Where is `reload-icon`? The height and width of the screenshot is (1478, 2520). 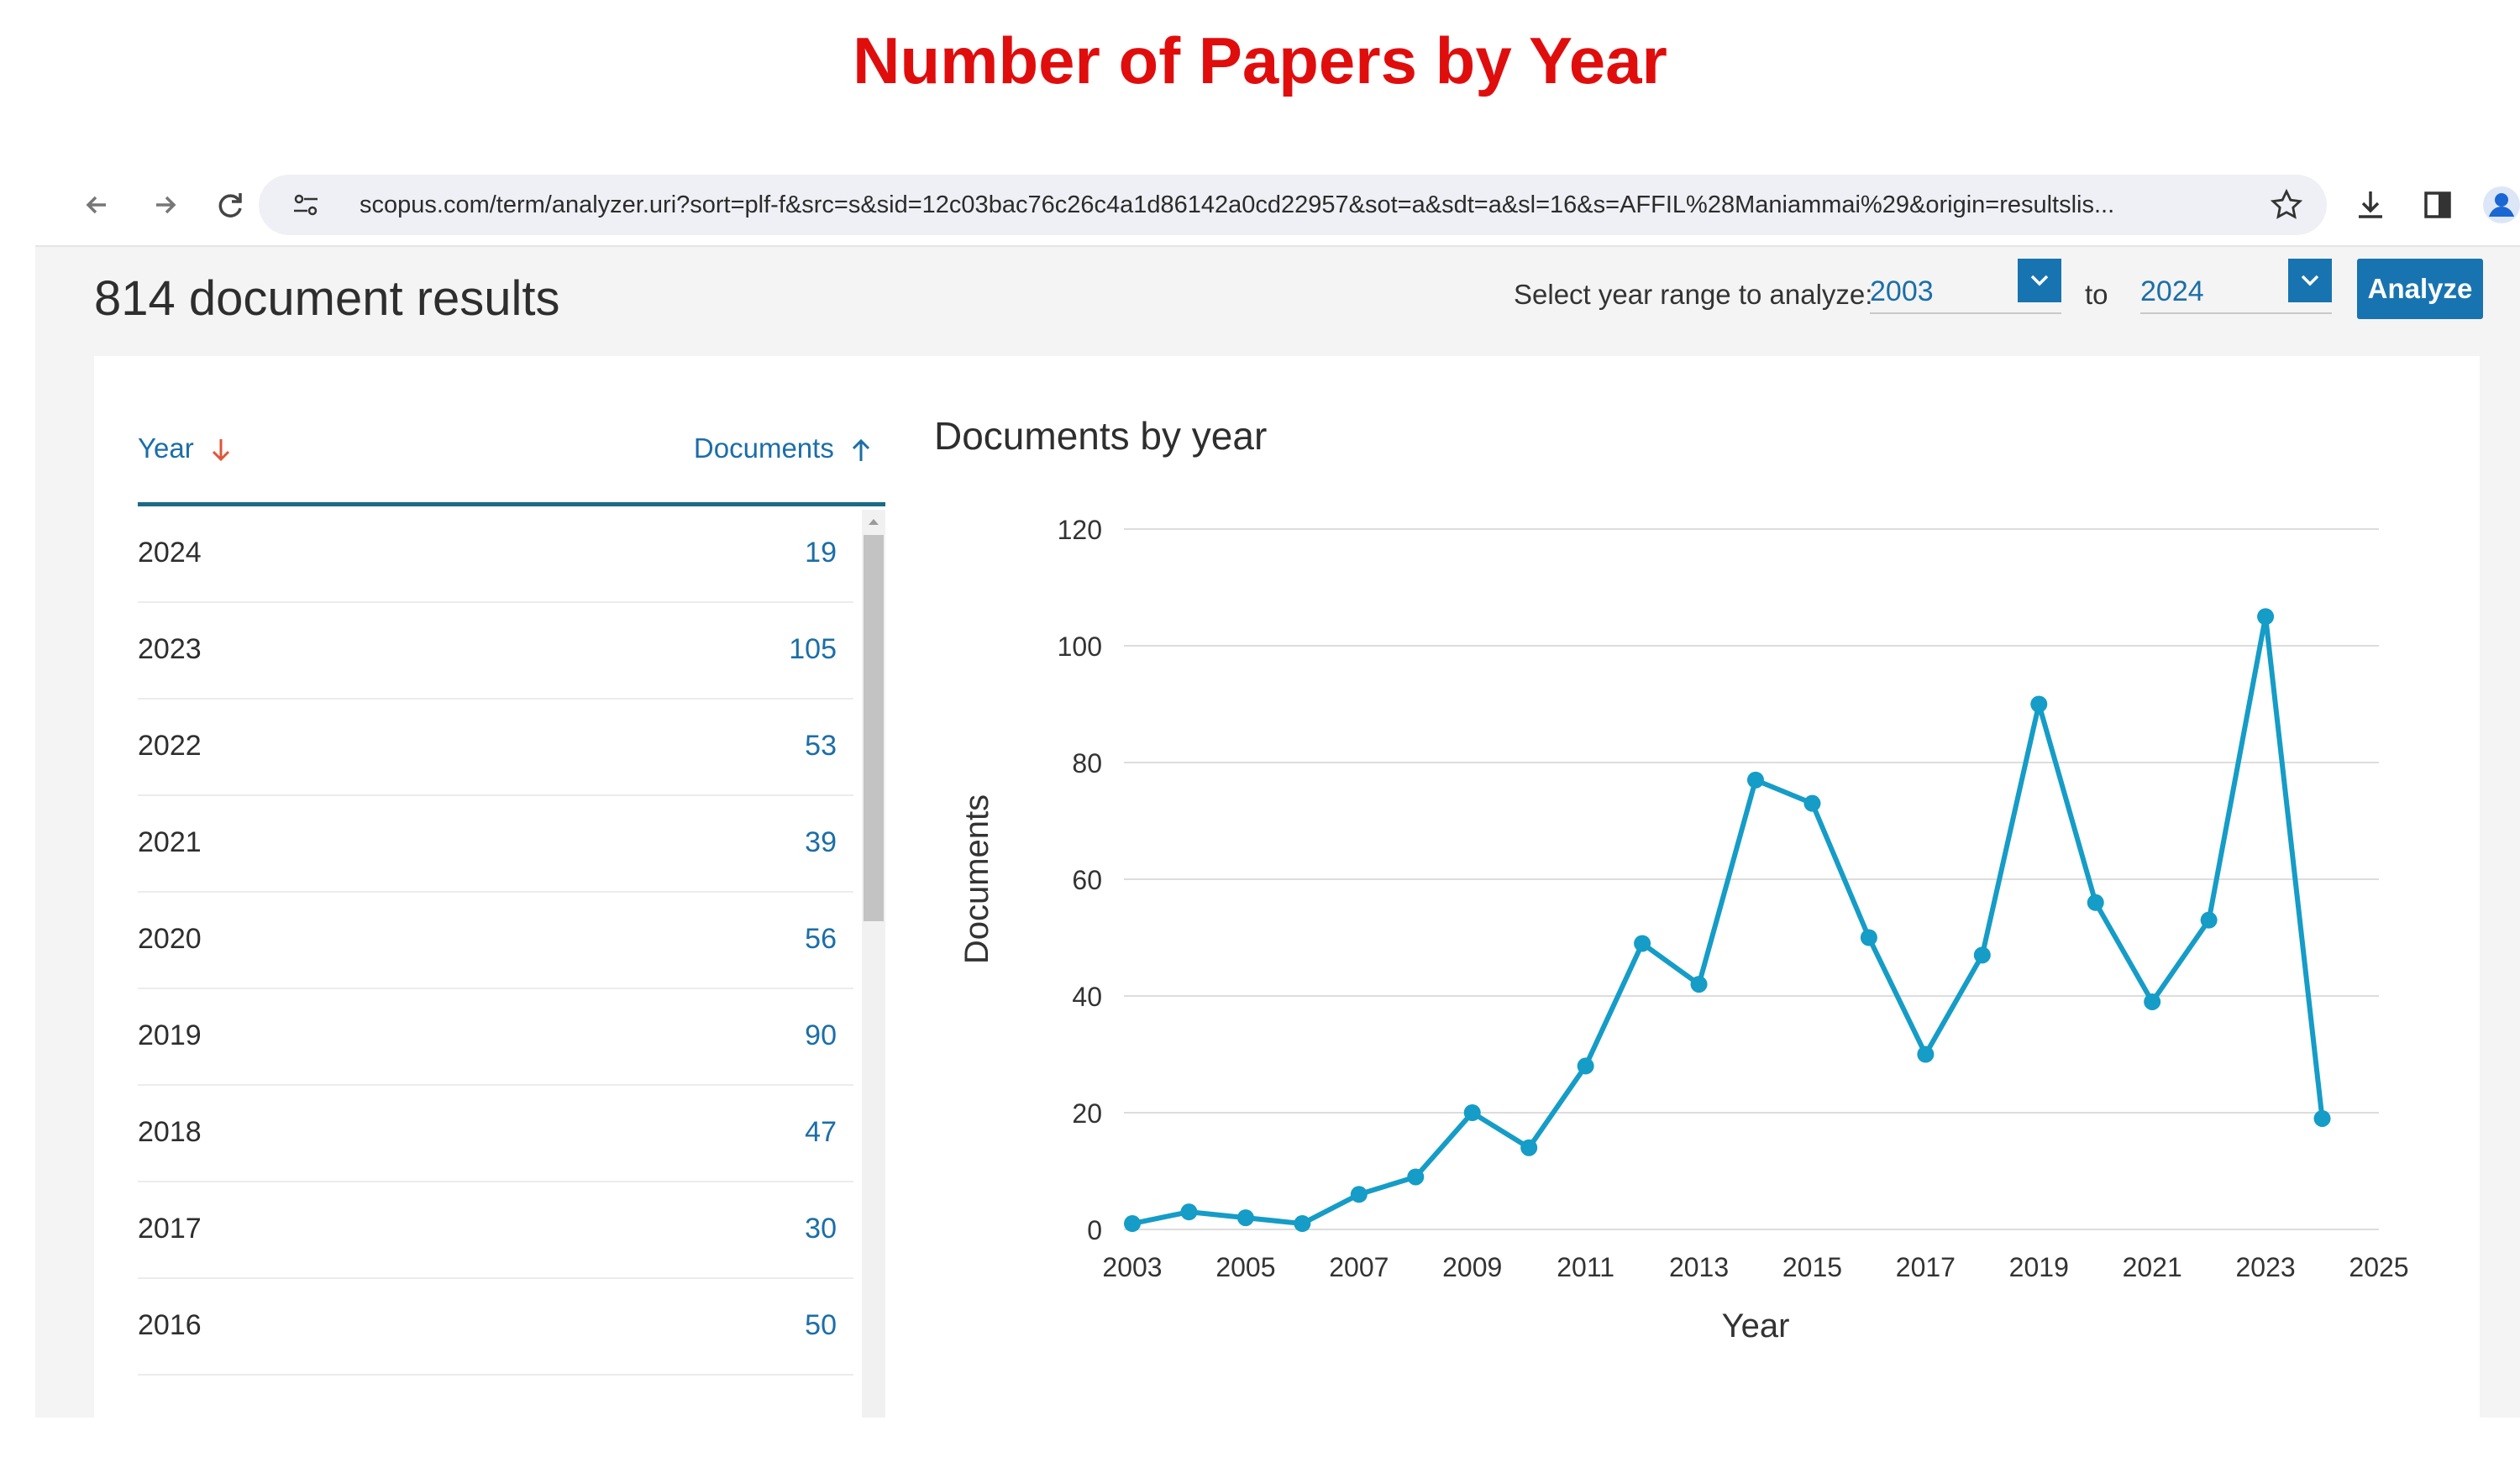 reload-icon is located at coordinates (230, 205).